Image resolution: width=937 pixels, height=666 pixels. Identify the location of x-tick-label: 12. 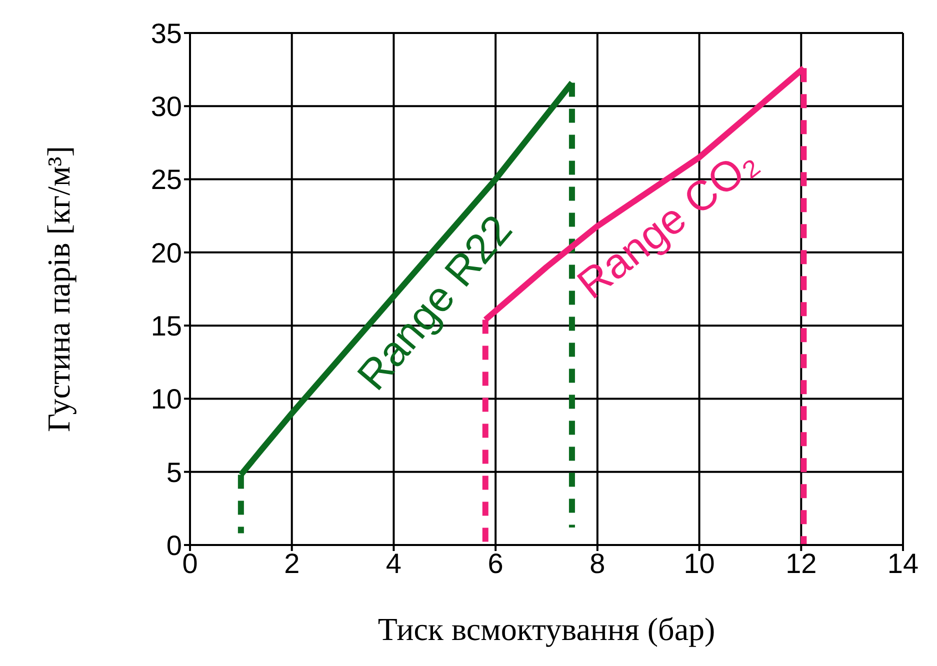
(801, 563).